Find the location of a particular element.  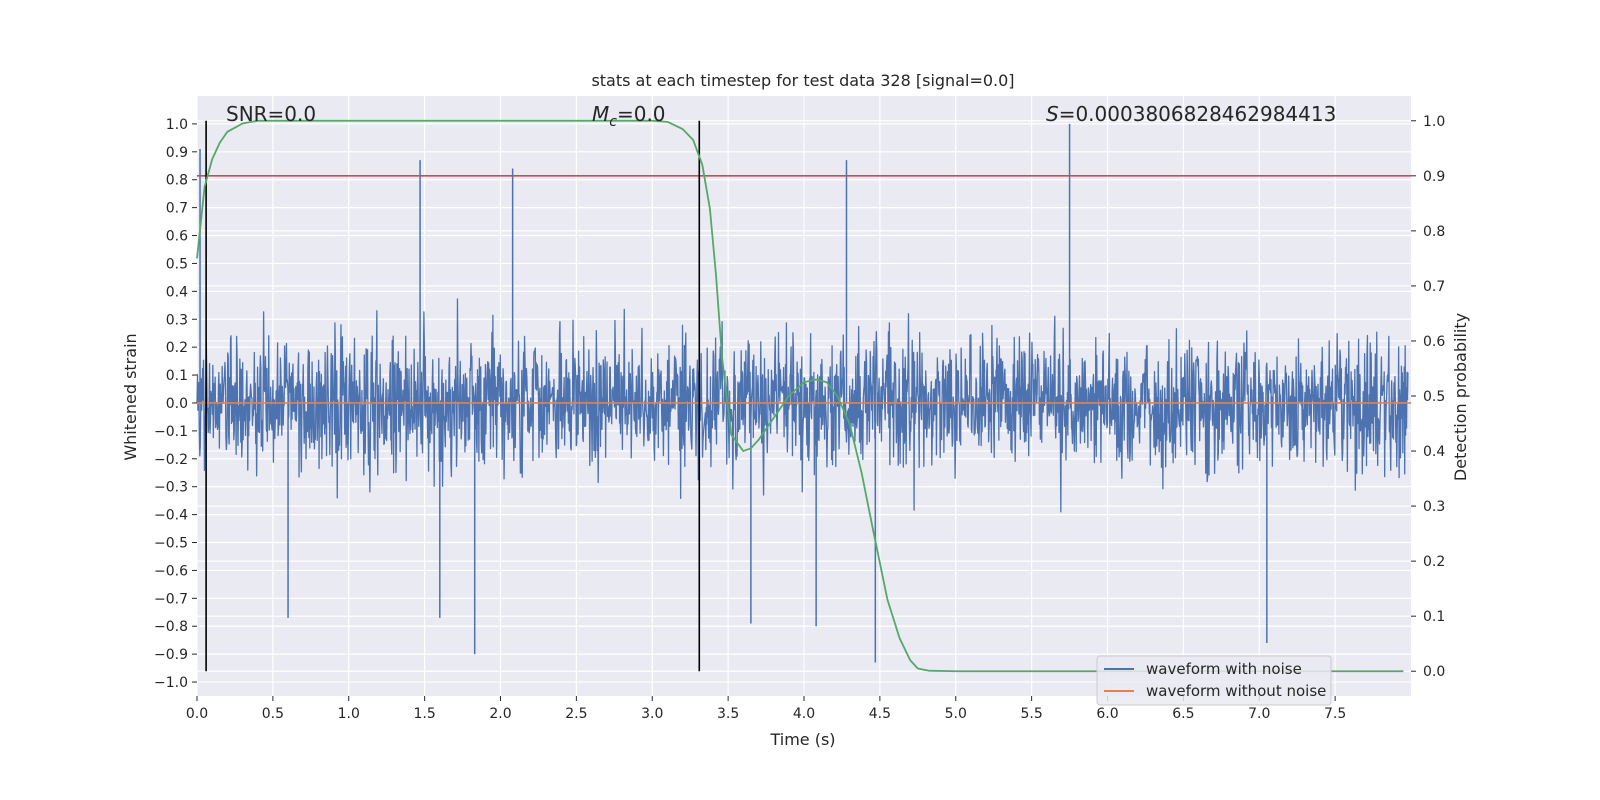

y2-tick-label: 0.7 is located at coordinates (1434, 287).